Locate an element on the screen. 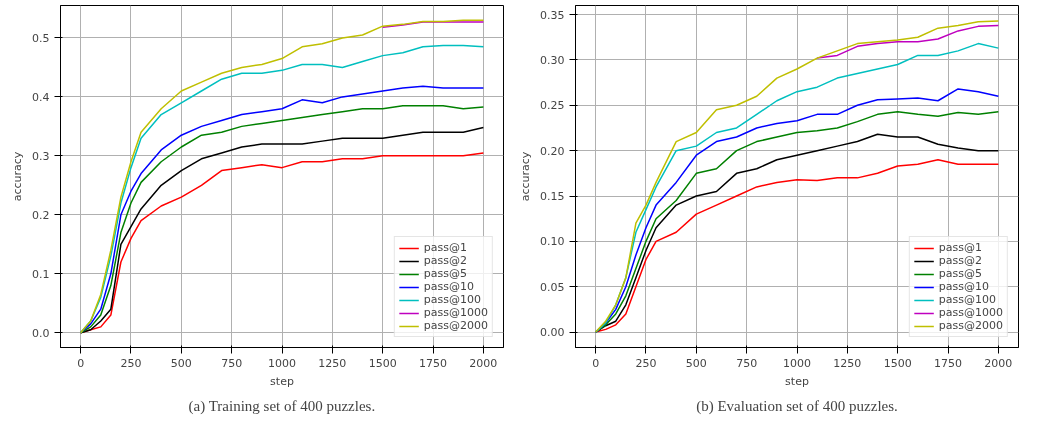 This screenshot has width=1038, height=426. y-tick-label: 0.0 is located at coordinates (41, 333).